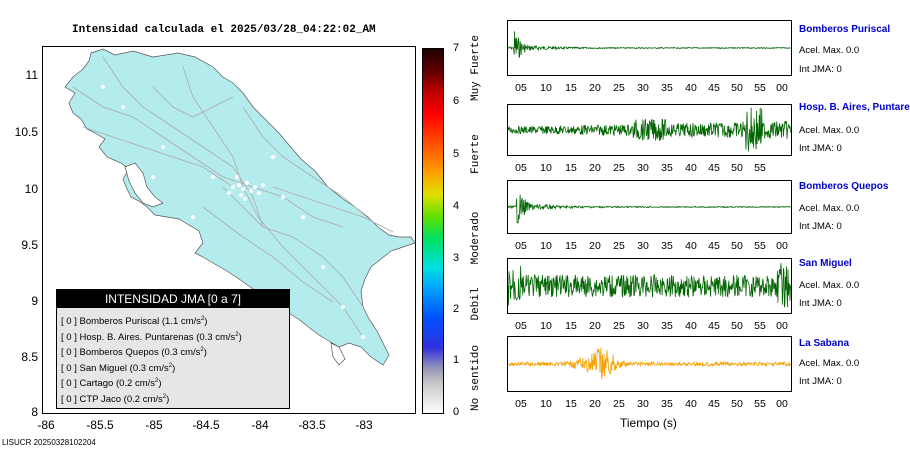 This screenshot has width=910, height=460. I want to click on colorbar-label-no-sentido: No sentido, so click(476, 378).